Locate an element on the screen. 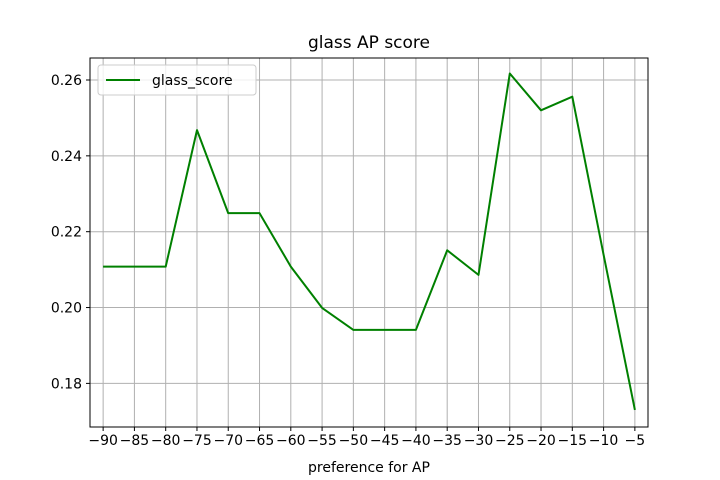  y-tick-label: 0.20 is located at coordinates (66, 309).